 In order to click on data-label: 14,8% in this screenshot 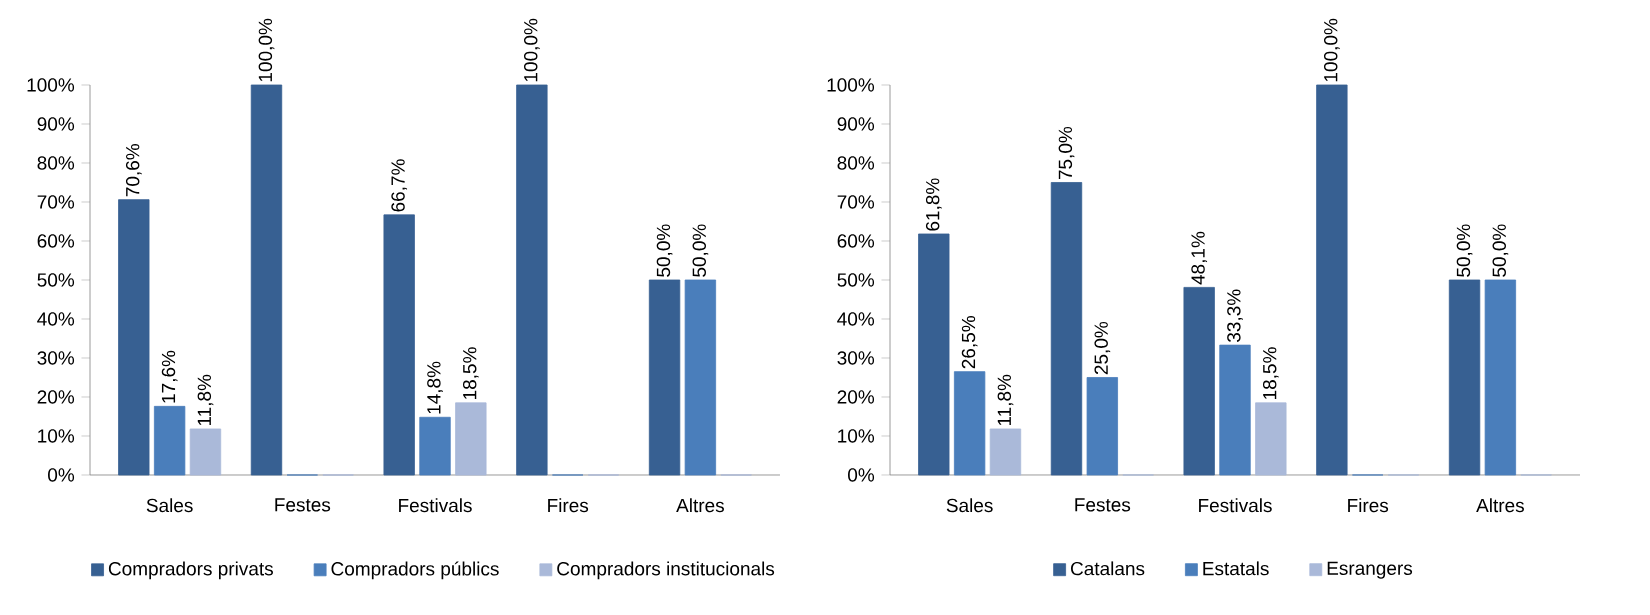, I will do `click(435, 387)`.